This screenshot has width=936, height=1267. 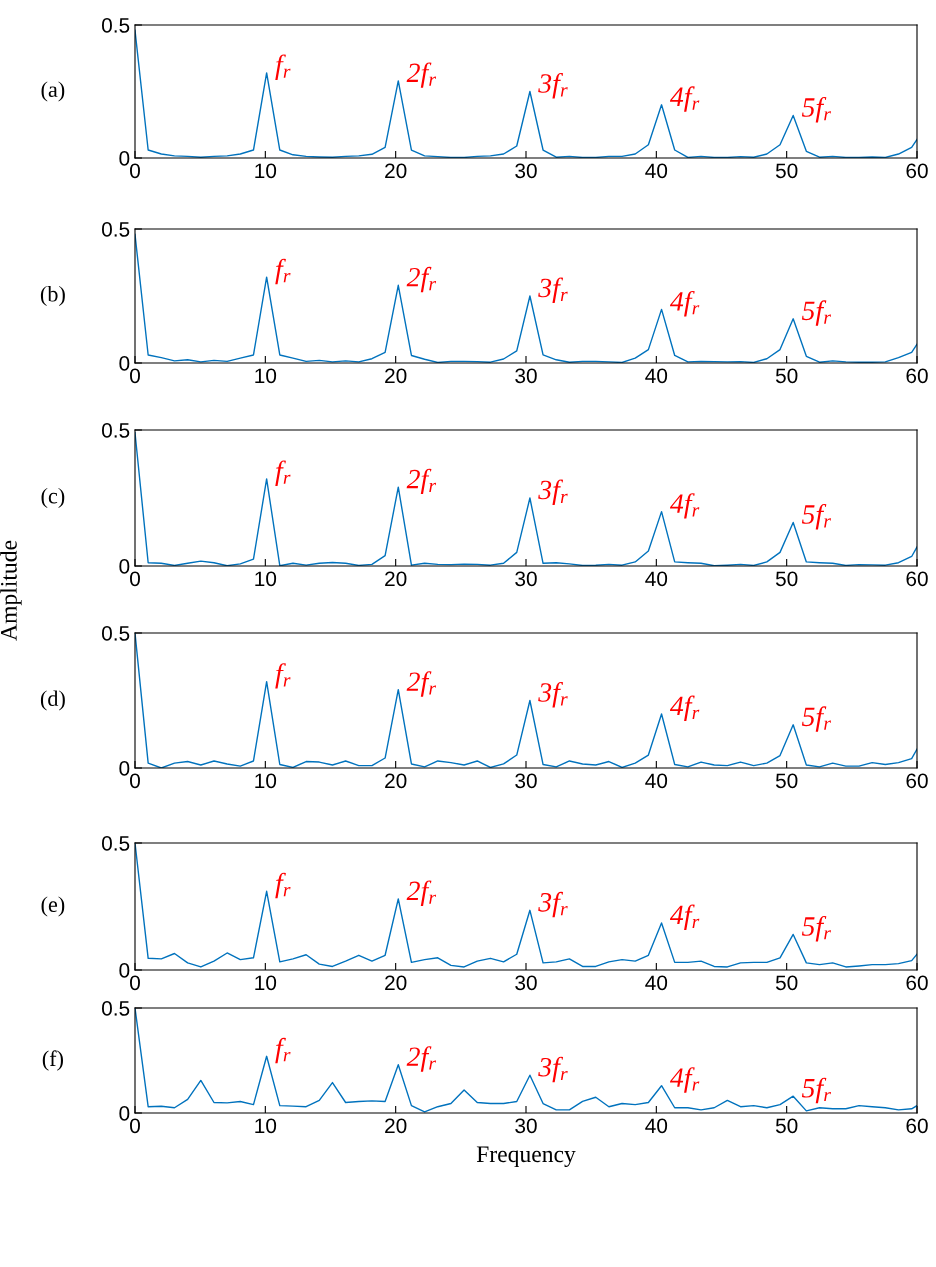 I want to click on text: (d), so click(x=52, y=700).